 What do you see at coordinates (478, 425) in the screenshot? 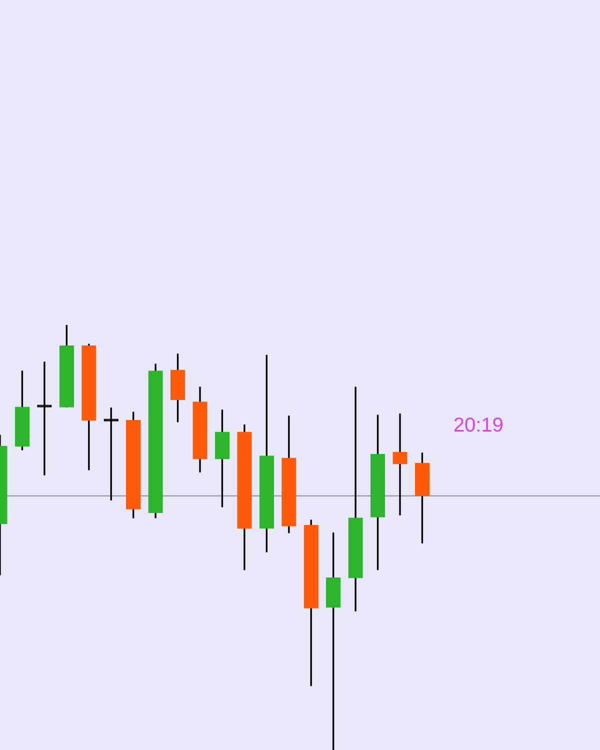
I see `annotation: 20:19` at bounding box center [478, 425].